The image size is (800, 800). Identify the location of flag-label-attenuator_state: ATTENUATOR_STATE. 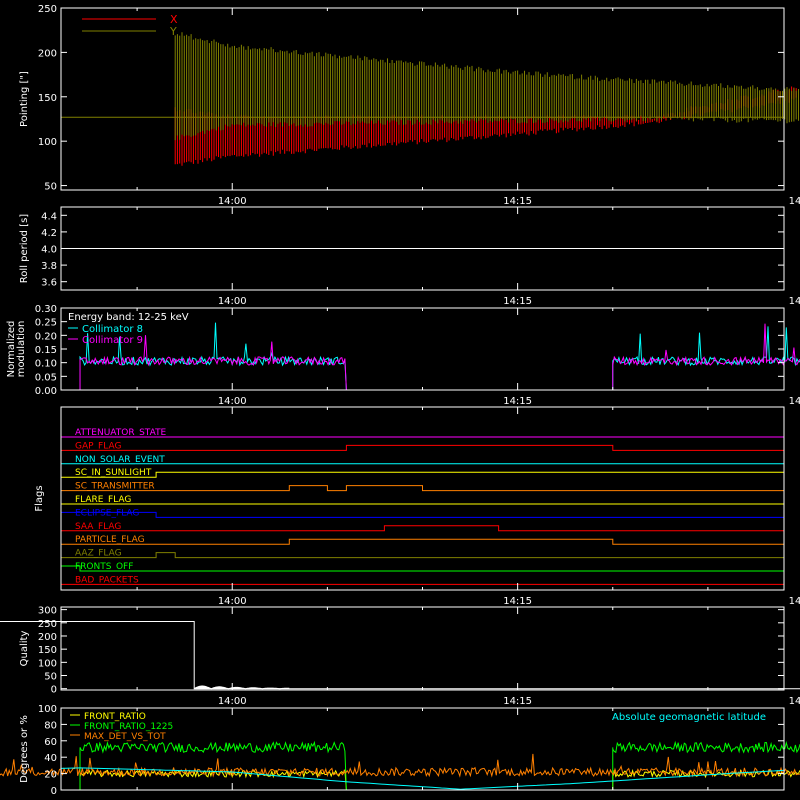
(121, 433).